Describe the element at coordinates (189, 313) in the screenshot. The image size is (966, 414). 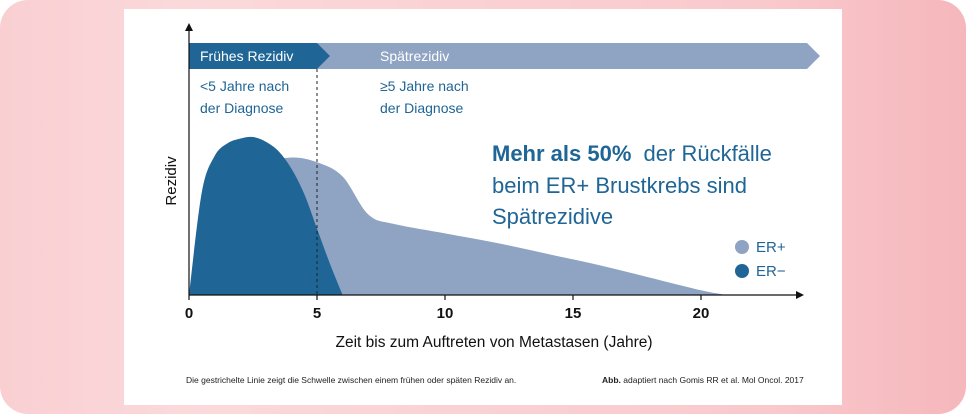
I see `x-tick-label: 0` at that location.